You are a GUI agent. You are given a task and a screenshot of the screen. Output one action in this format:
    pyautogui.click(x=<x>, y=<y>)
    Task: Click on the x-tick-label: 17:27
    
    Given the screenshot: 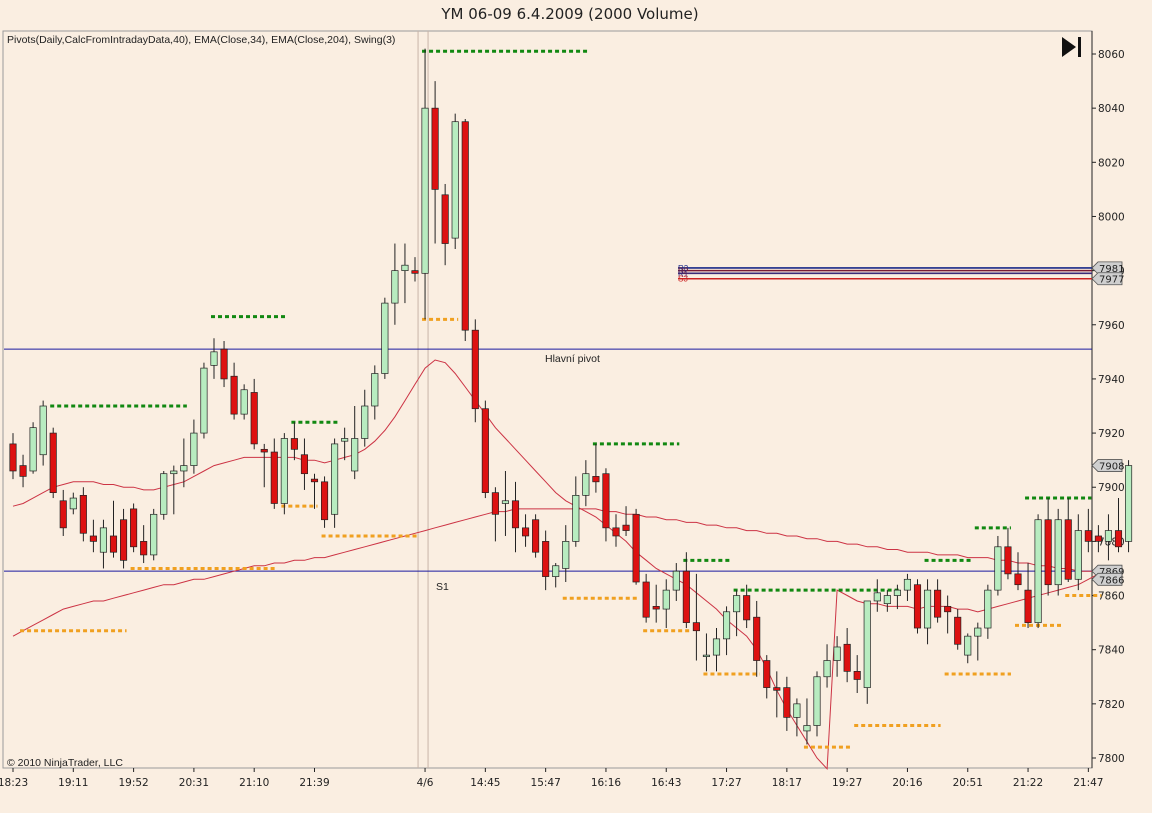 What is the action you would take?
    pyautogui.click(x=726, y=783)
    